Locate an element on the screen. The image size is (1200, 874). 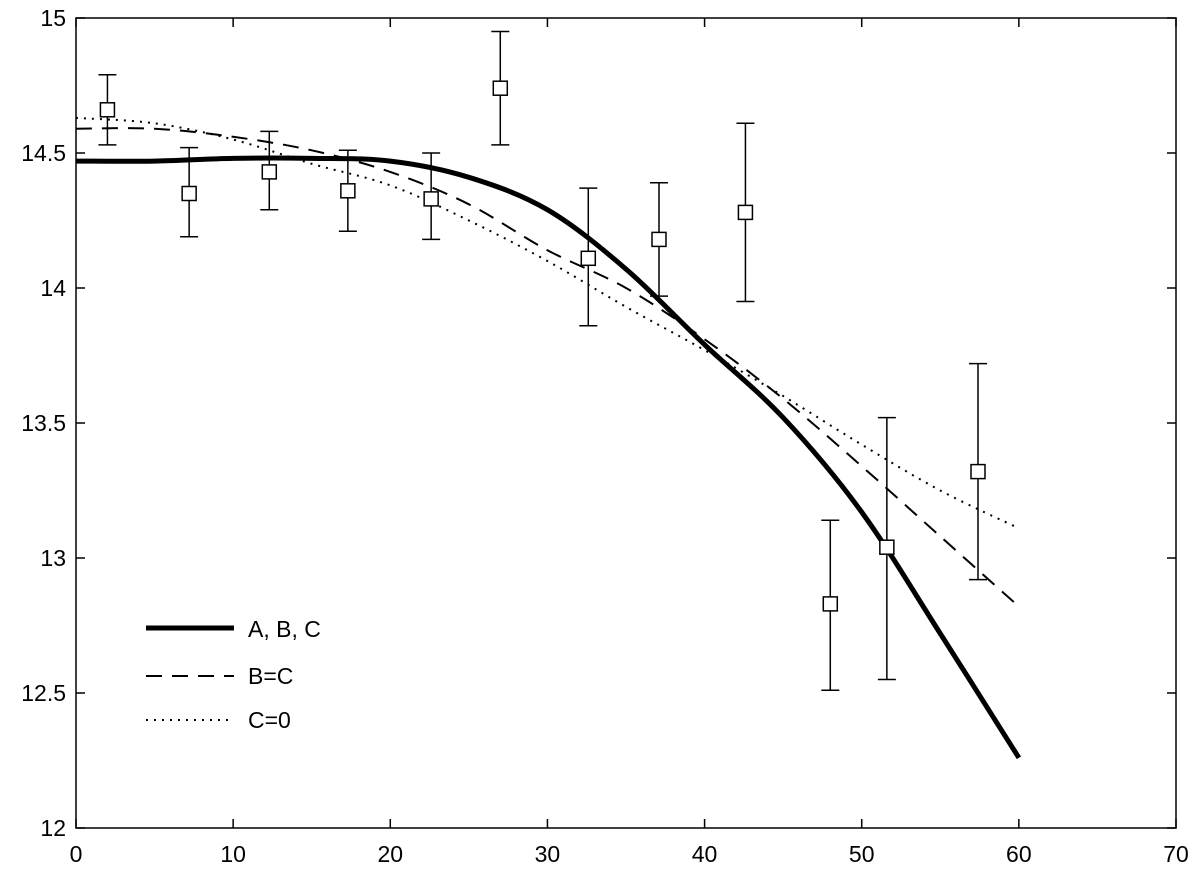
y-tick-label: 13 is located at coordinates (53, 558).